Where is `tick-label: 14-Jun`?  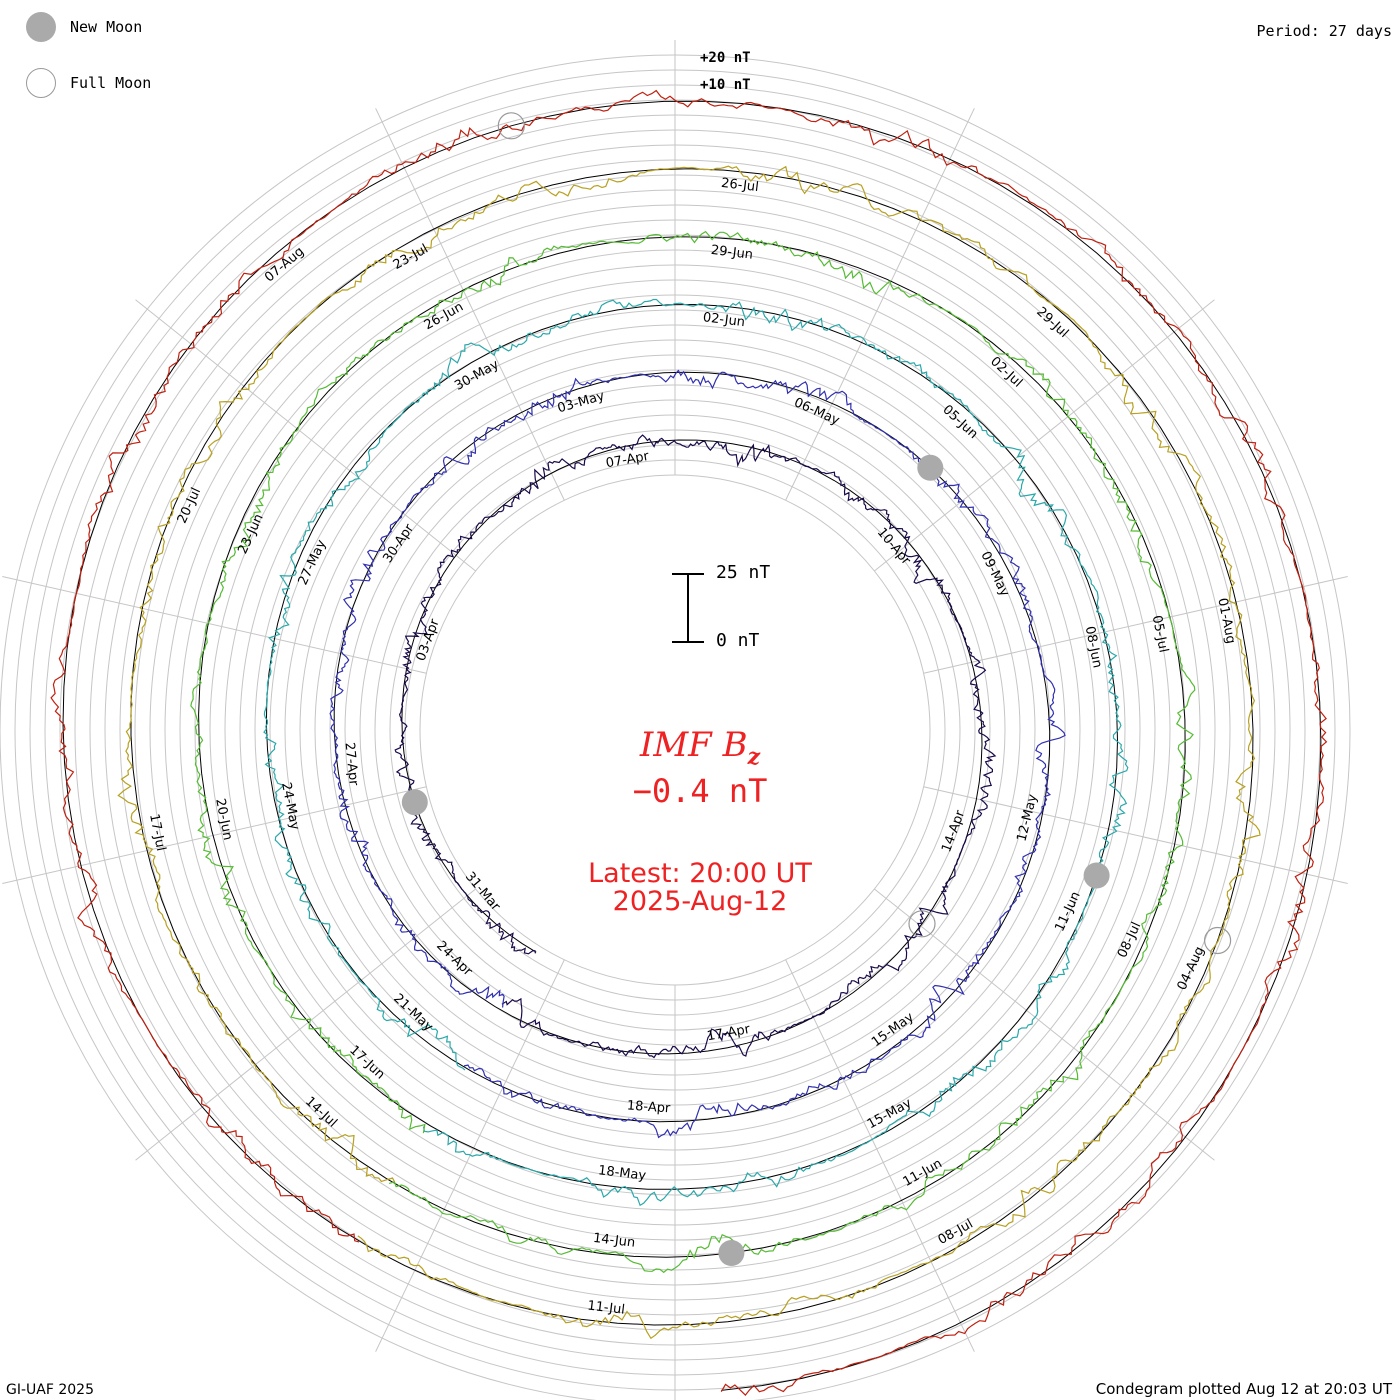 tick-label: 14-Jun is located at coordinates (614, 1241).